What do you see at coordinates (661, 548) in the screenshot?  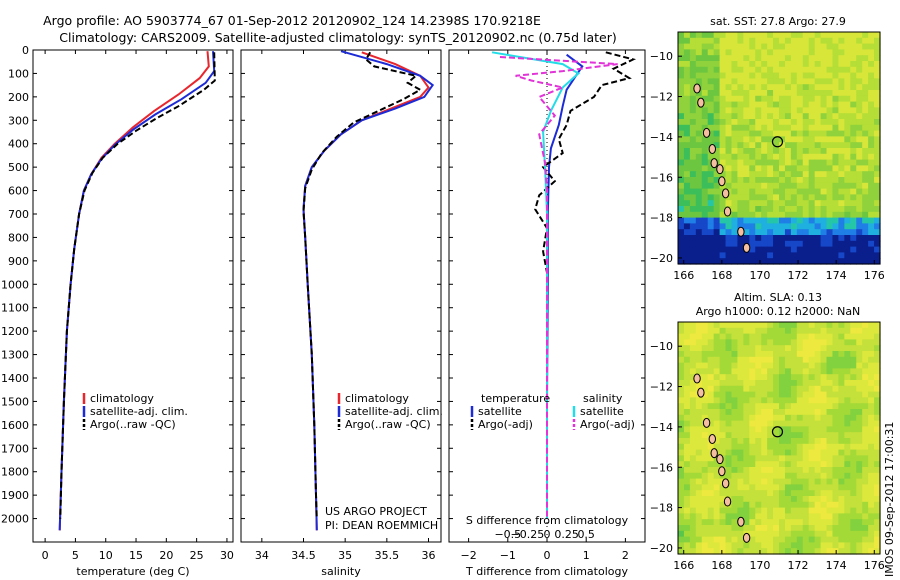 I see `map-y-tick-label: −20` at bounding box center [661, 548].